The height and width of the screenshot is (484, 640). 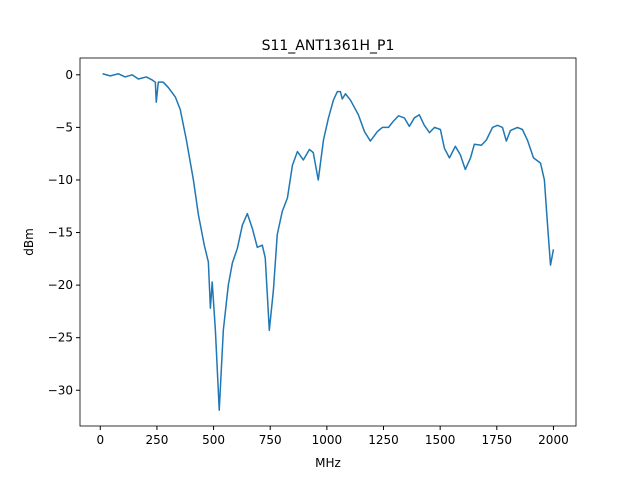 What do you see at coordinates (69, 75) in the screenshot?
I see `y-tick-label: 0` at bounding box center [69, 75].